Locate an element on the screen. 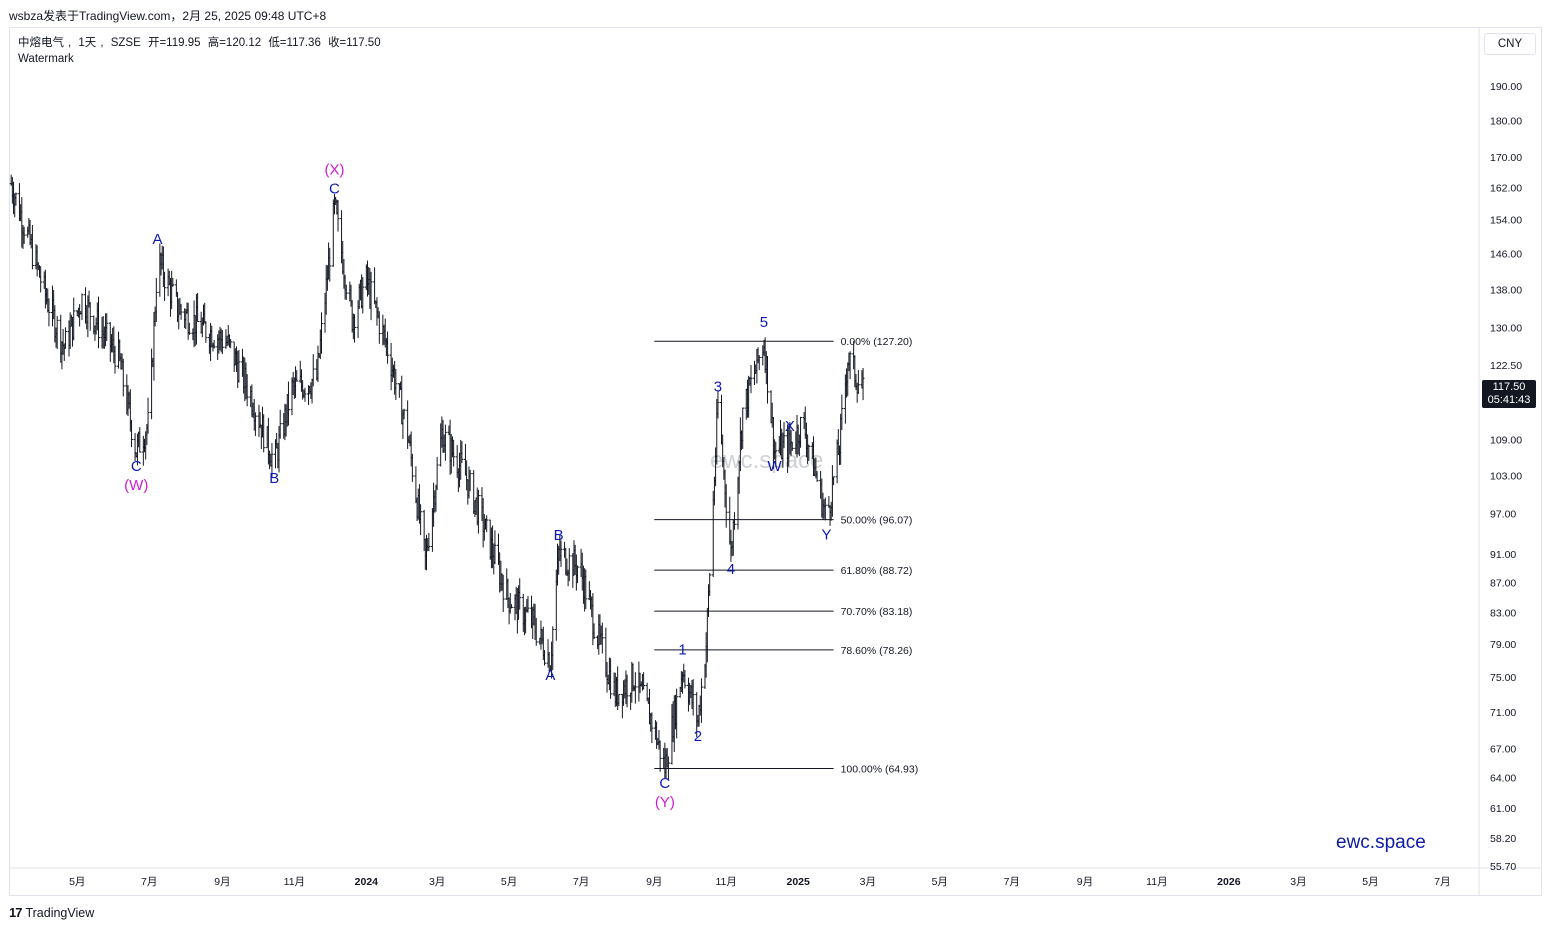  price-tick-label: 55.70 is located at coordinates (1503, 867).